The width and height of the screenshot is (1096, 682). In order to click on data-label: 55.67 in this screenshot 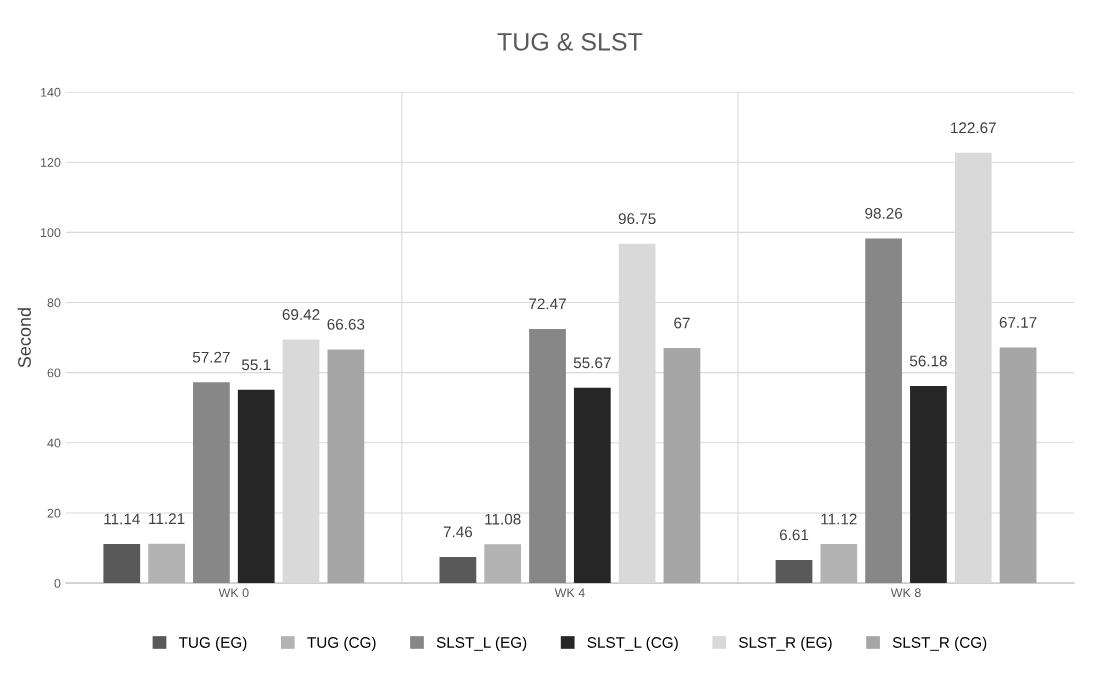, I will do `click(592, 363)`.